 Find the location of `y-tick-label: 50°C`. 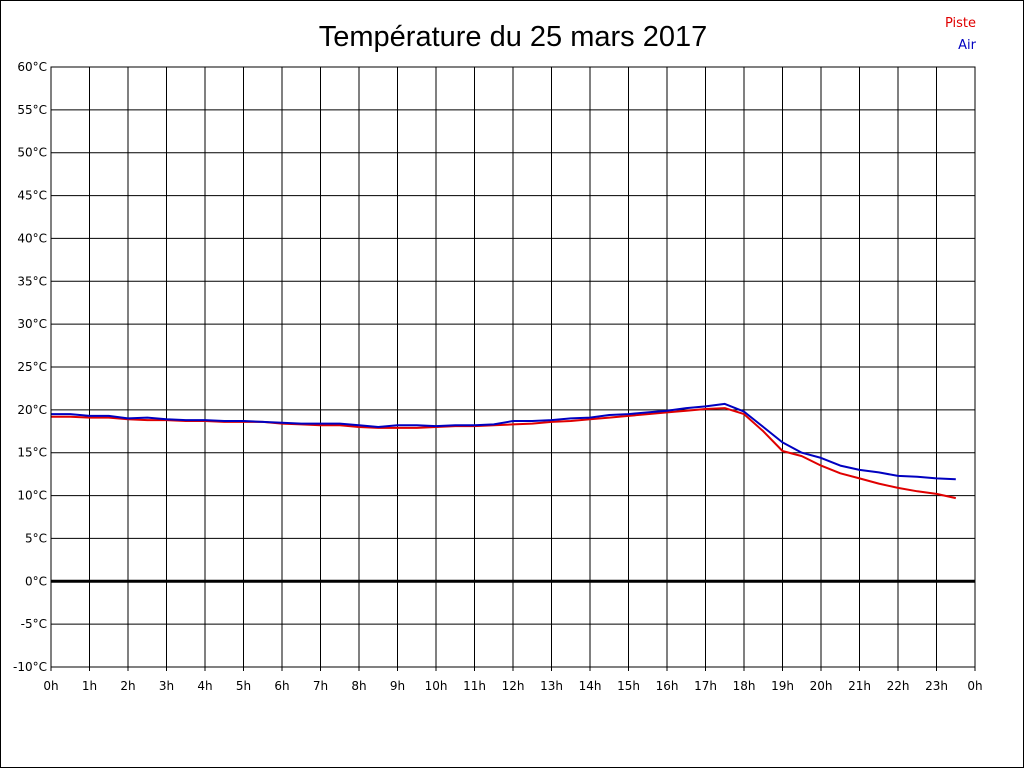

y-tick-label: 50°C is located at coordinates (32, 153).